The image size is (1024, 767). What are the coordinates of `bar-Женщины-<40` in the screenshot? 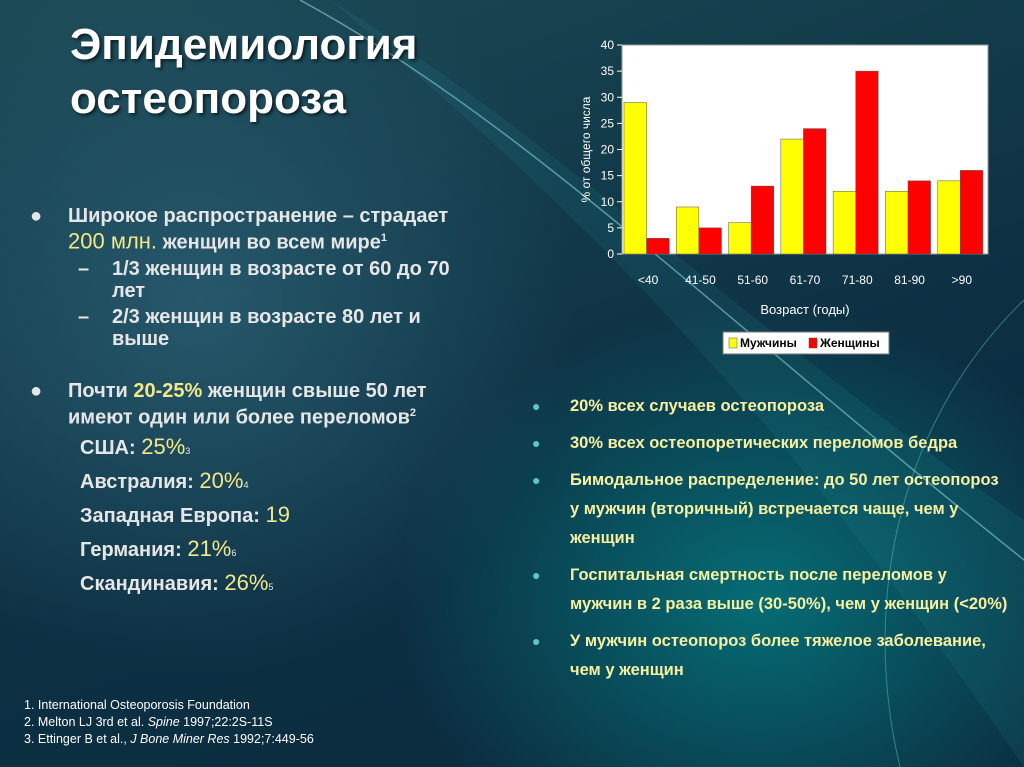 It's located at (658, 246).